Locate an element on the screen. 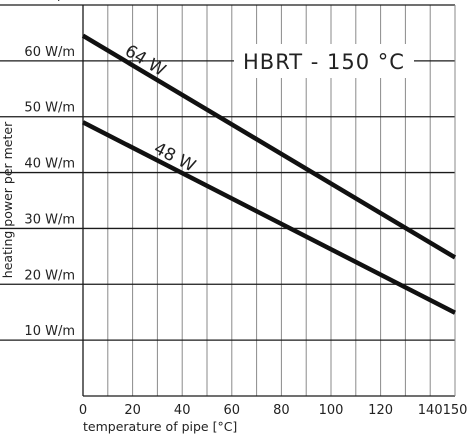  x-tick-label: 60 is located at coordinates (232, 410).